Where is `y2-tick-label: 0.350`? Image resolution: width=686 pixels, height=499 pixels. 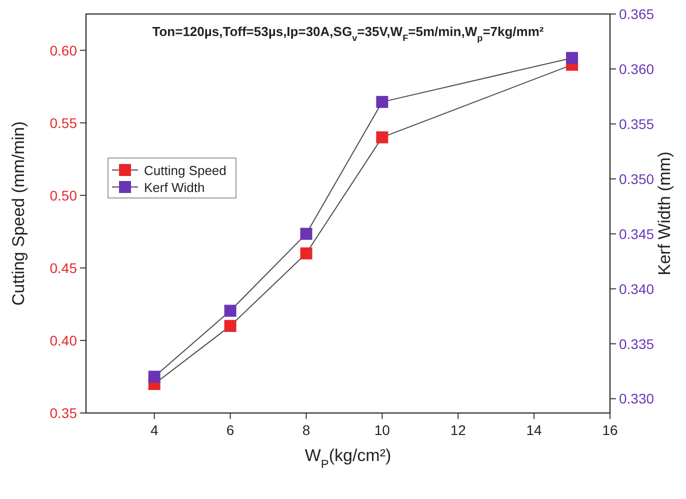
y2-tick-label: 0.350 is located at coordinates (636, 178).